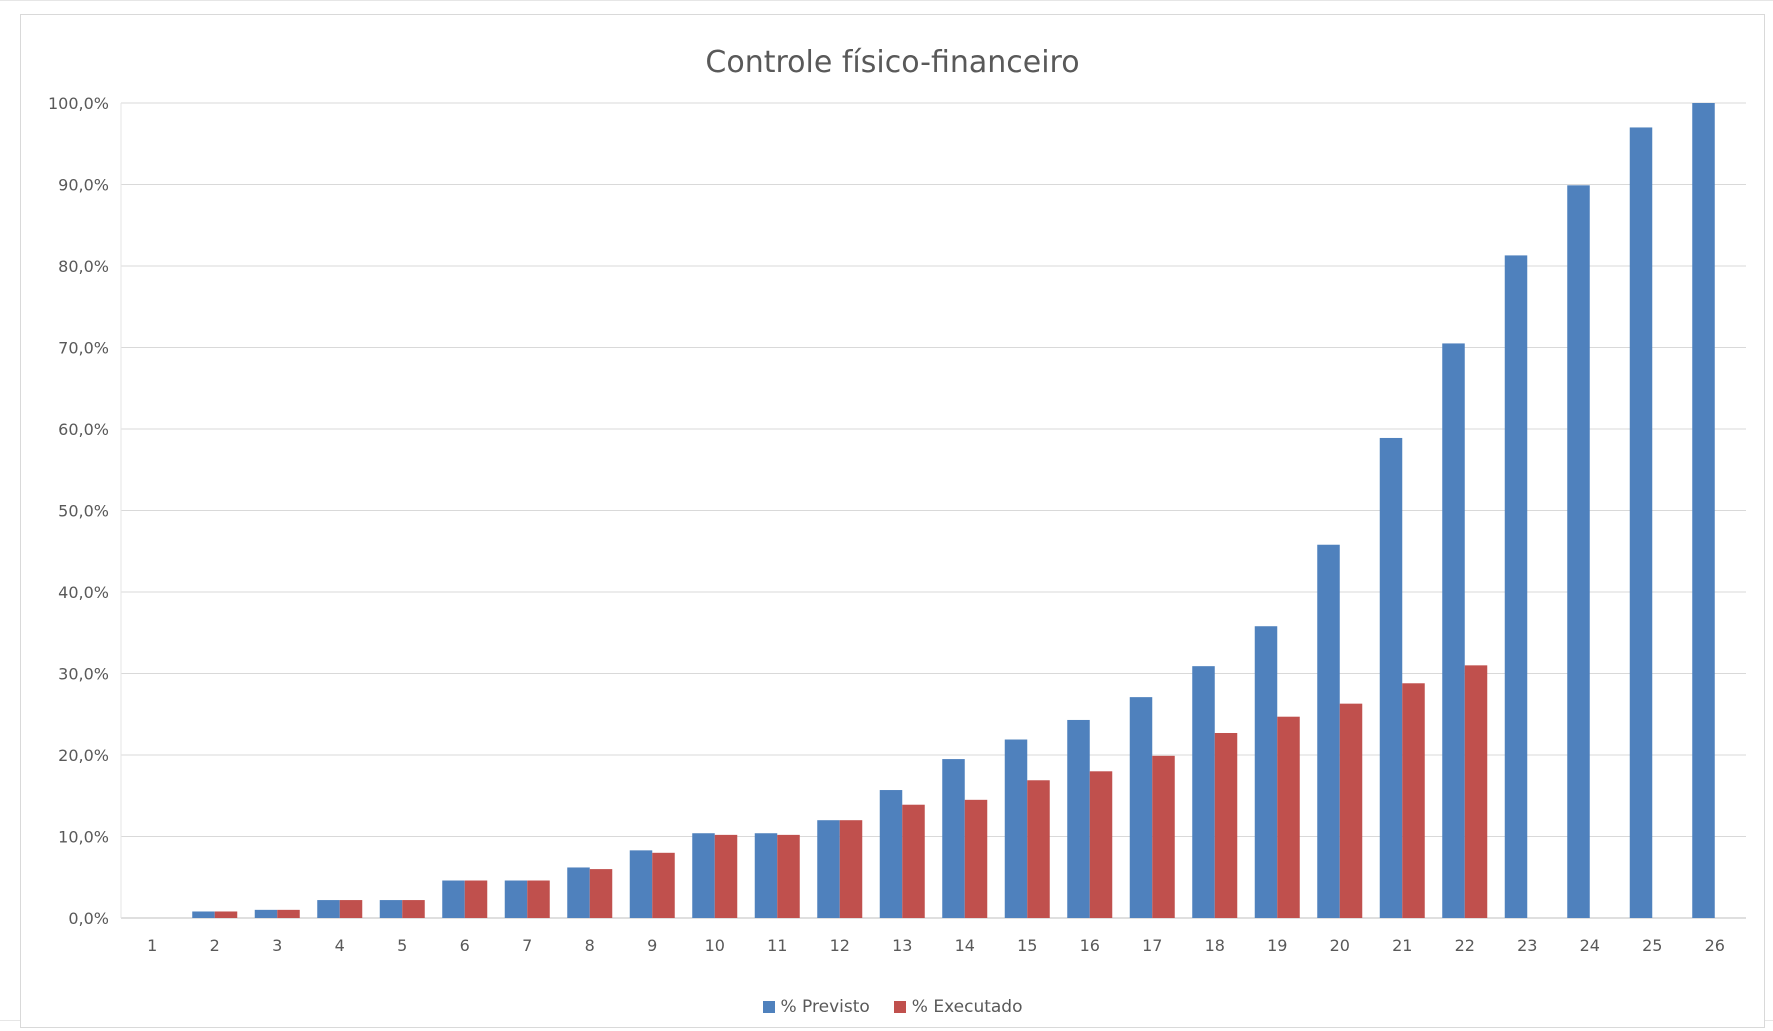 The image size is (1773, 1031). I want to click on y-tick-label: 100,0%, so click(78, 103).